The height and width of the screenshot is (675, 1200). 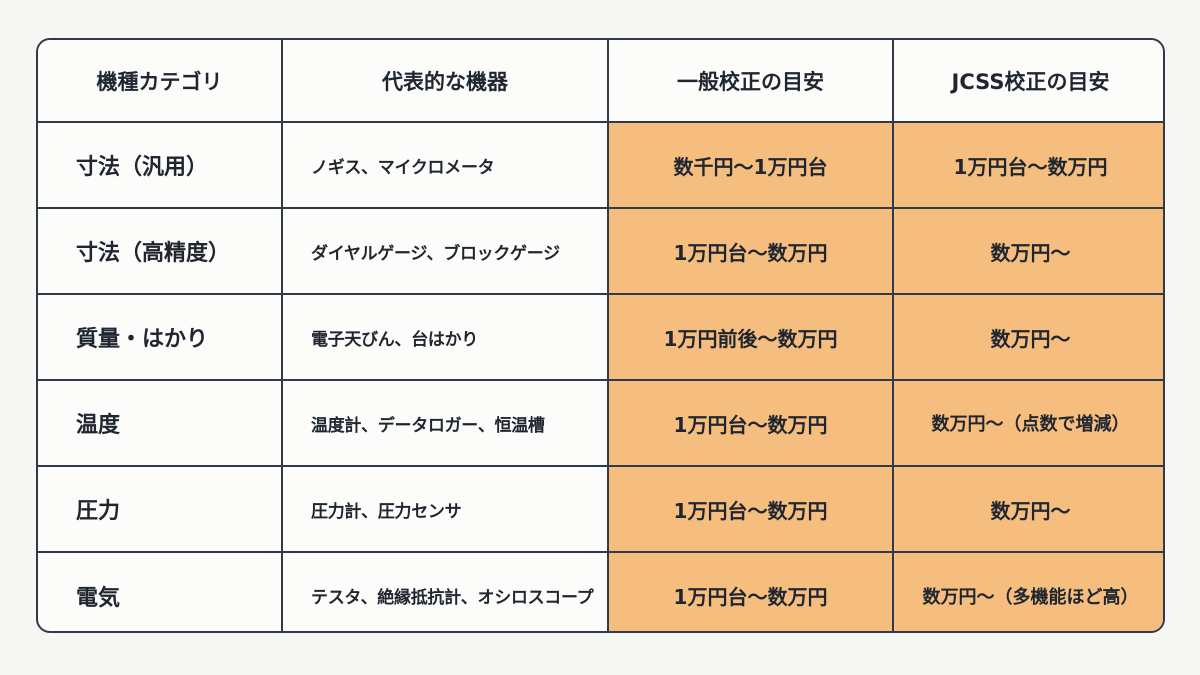 I want to click on devices-cell: ノギス、マイクロメータ, so click(x=445, y=165).